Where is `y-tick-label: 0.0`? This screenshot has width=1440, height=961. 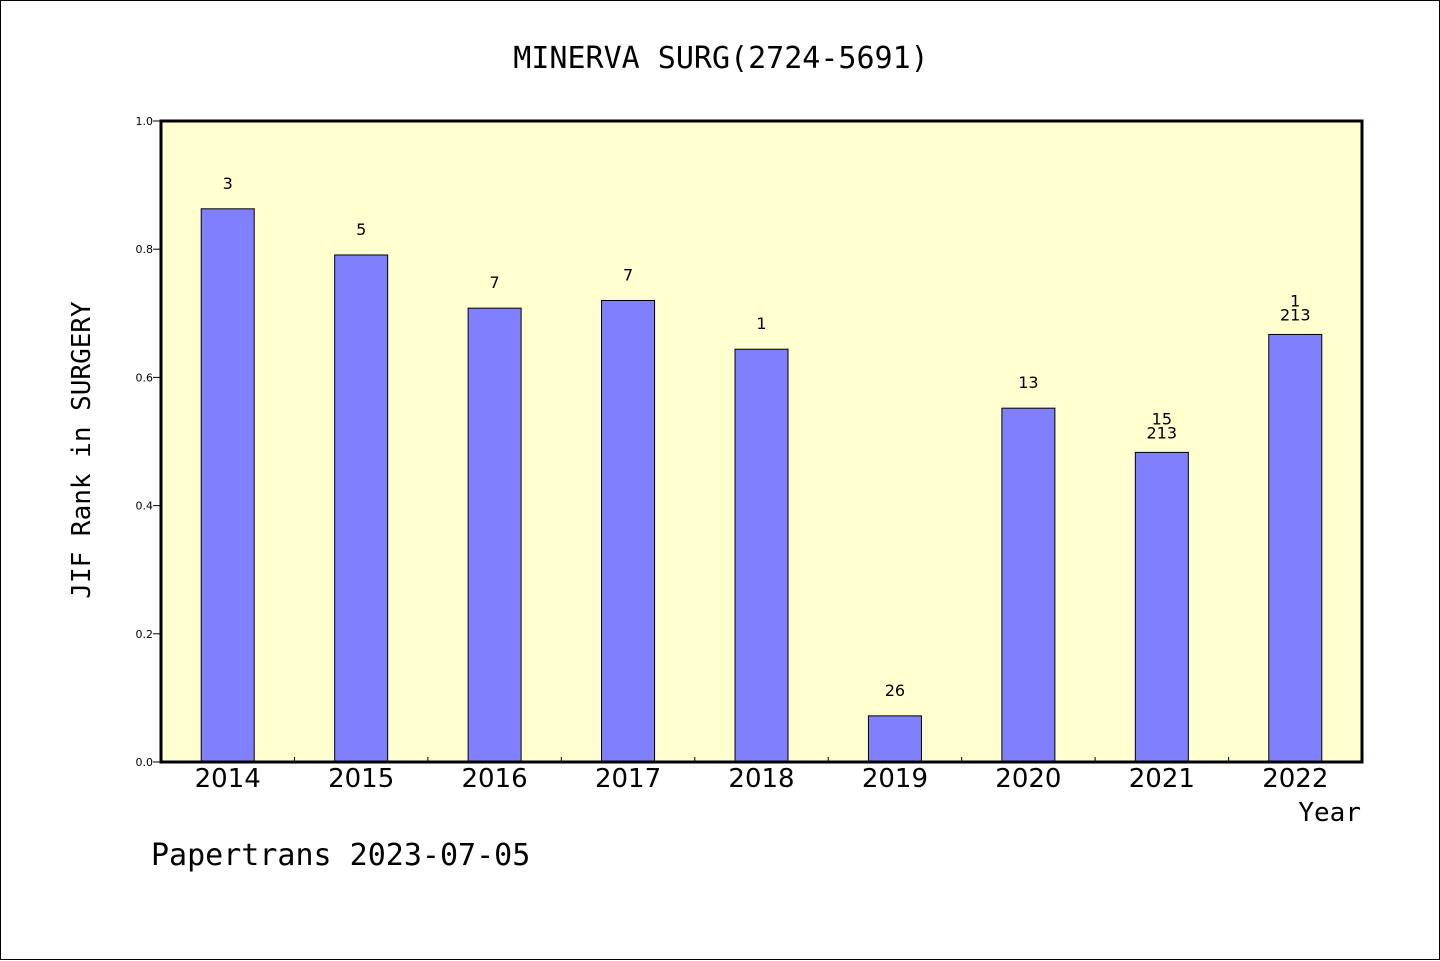 y-tick-label: 0.0 is located at coordinates (145, 762).